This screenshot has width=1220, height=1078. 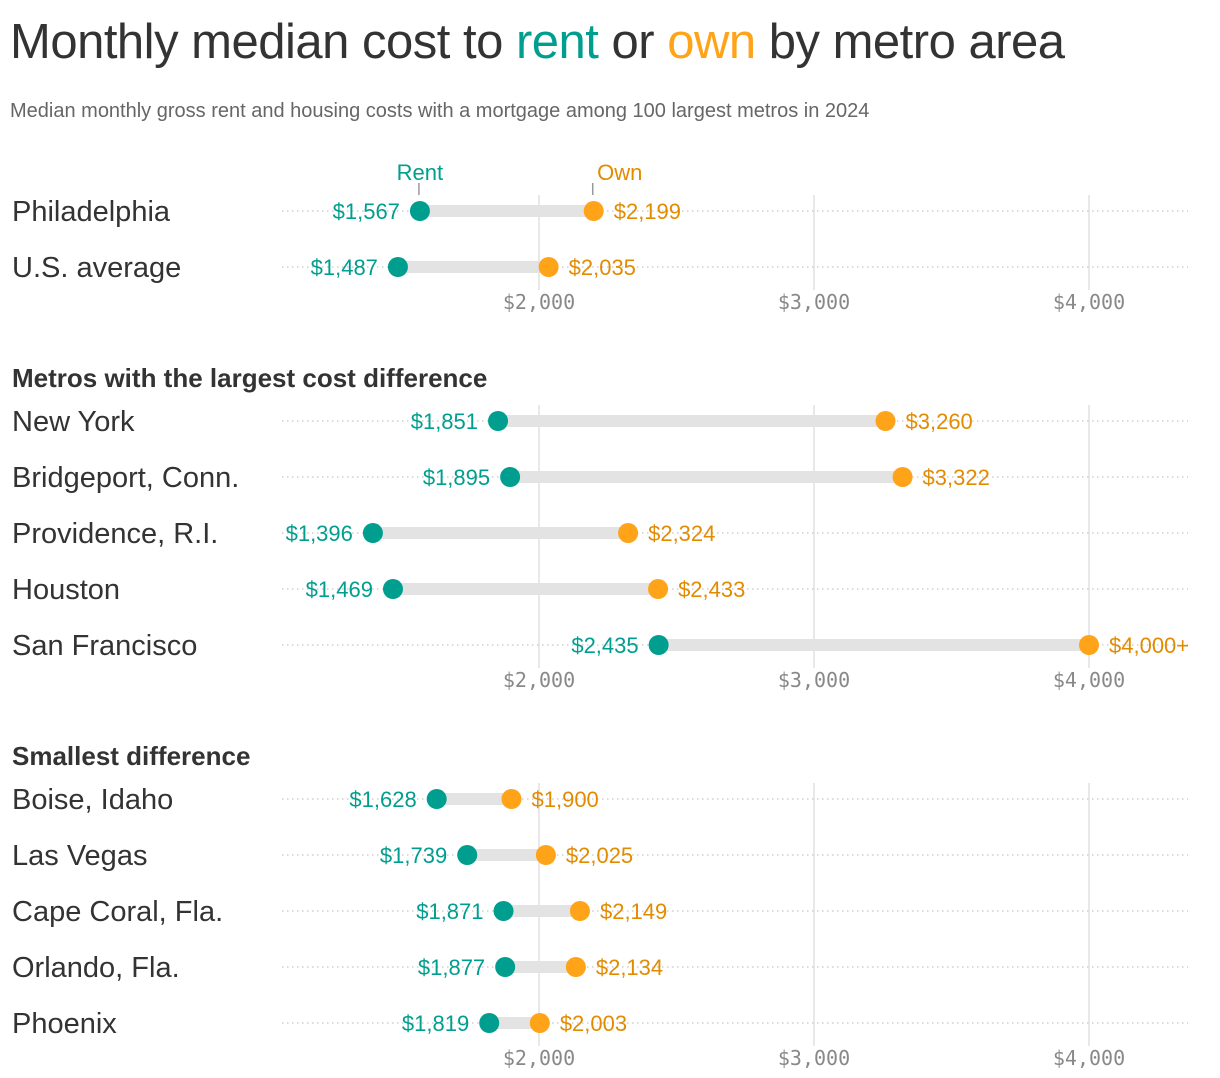 I want to click on rent-value-label: $1,895, so click(x=456, y=477).